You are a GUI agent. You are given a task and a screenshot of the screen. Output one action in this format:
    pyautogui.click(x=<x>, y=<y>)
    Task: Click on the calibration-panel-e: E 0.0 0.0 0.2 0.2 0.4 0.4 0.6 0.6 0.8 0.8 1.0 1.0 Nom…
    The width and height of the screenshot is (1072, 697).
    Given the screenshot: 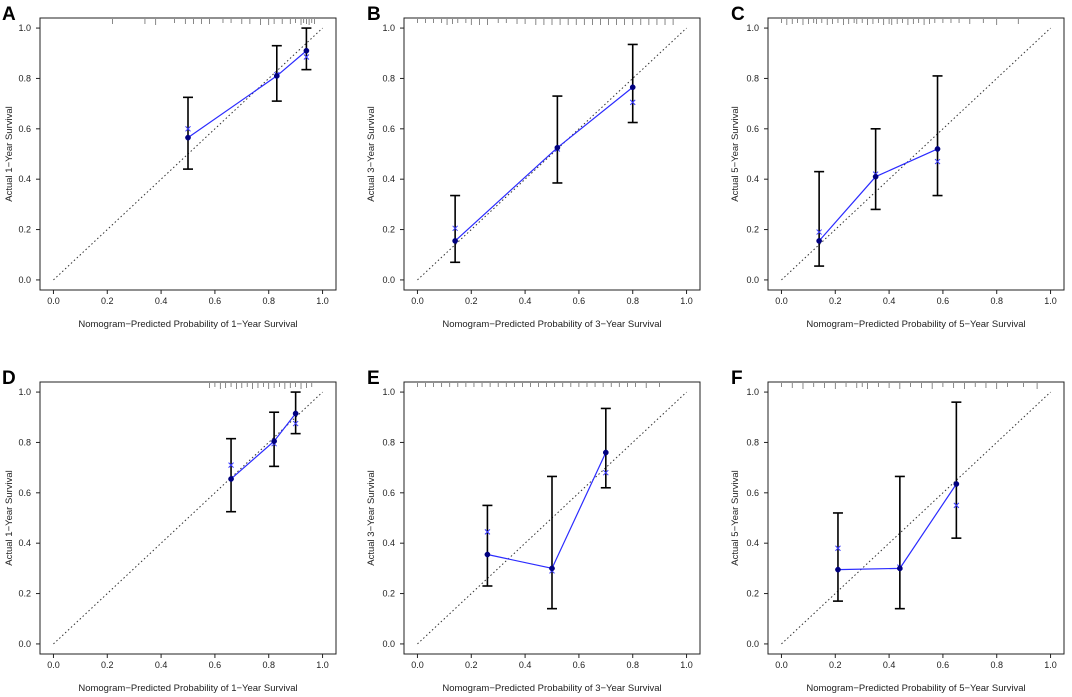 What is the action you would take?
    pyautogui.click(x=533, y=531)
    